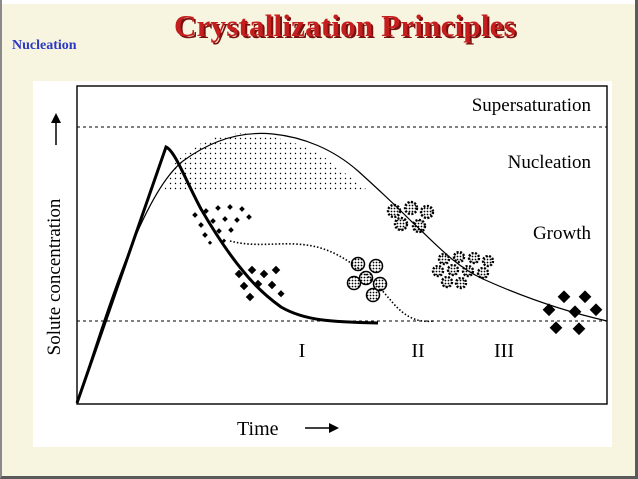 The height and width of the screenshot is (479, 638). I want to click on crystals-cluster-I-lower, so click(259, 283).